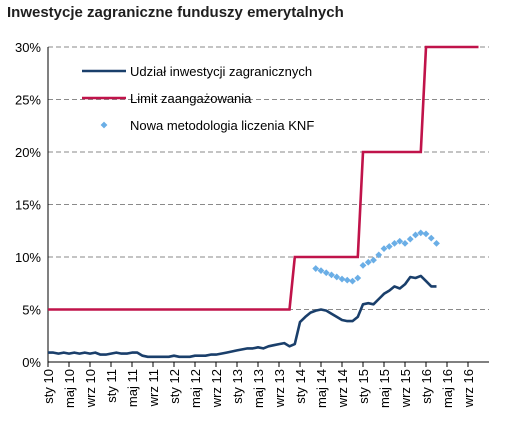 The width and height of the screenshot is (507, 427). Describe the element at coordinates (300, 386) in the screenshot. I see `x-tick-label: sty 14` at that location.